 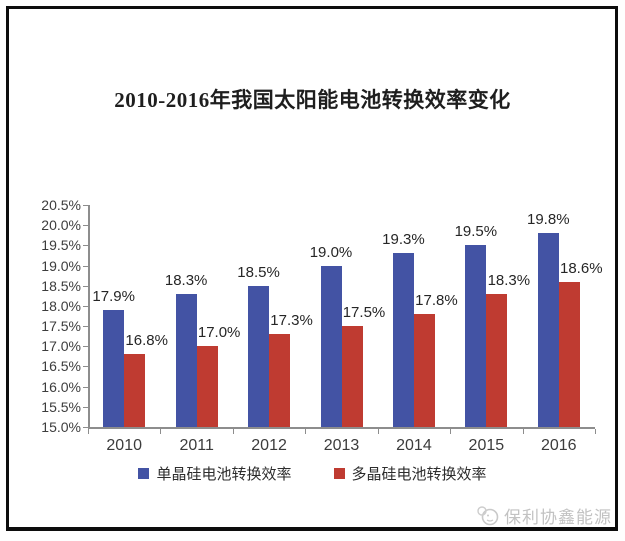 What do you see at coordinates (424, 370) in the screenshot?
I see `bar-poly-si-2014` at bounding box center [424, 370].